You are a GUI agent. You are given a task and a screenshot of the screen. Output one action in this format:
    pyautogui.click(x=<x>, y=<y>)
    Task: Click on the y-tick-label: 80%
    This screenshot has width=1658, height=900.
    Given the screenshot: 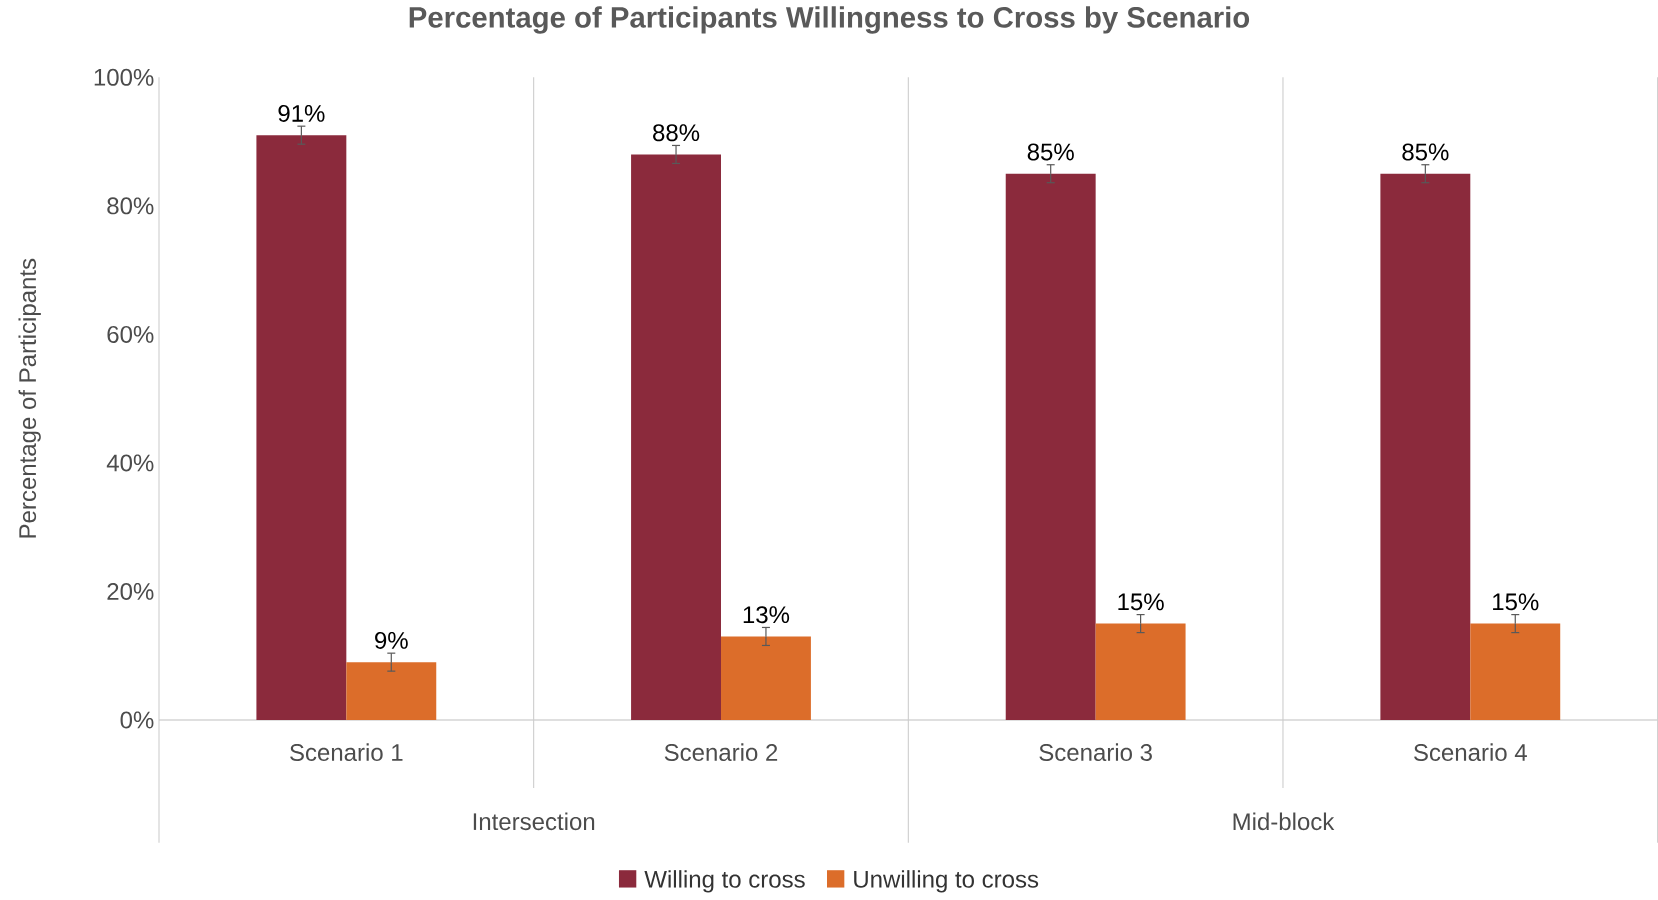 What is the action you would take?
    pyautogui.click(x=130, y=206)
    